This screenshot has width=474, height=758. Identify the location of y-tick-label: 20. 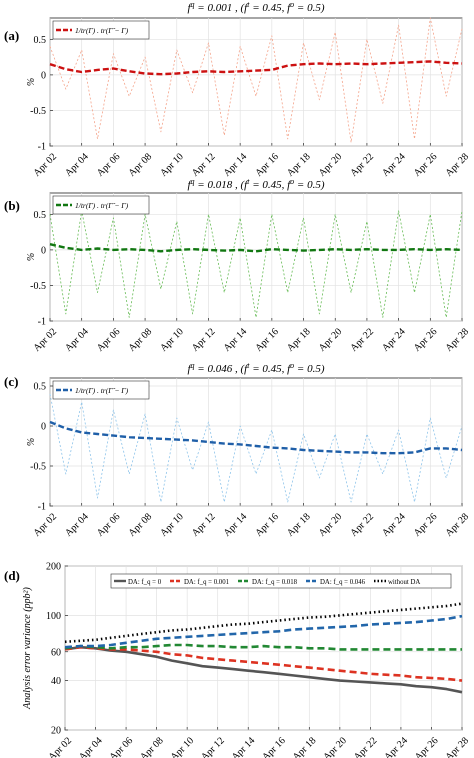
(56, 731).